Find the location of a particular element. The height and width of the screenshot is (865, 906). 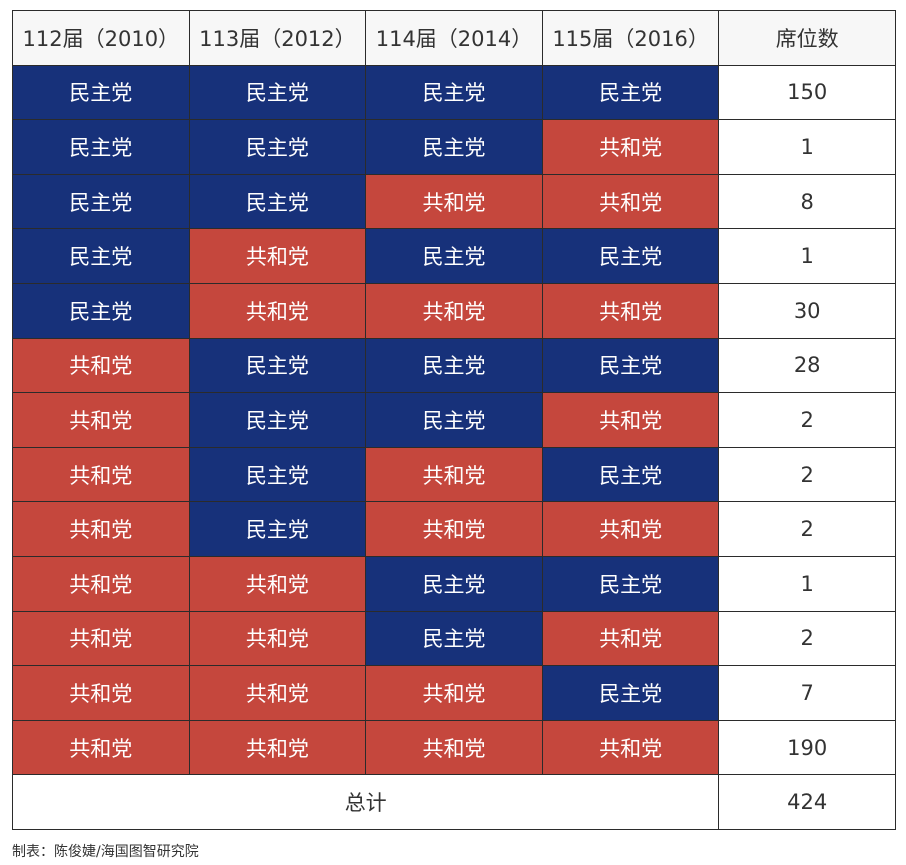

table-row: 民主党 民主党 民主党 民主党 150 is located at coordinates (454, 92).